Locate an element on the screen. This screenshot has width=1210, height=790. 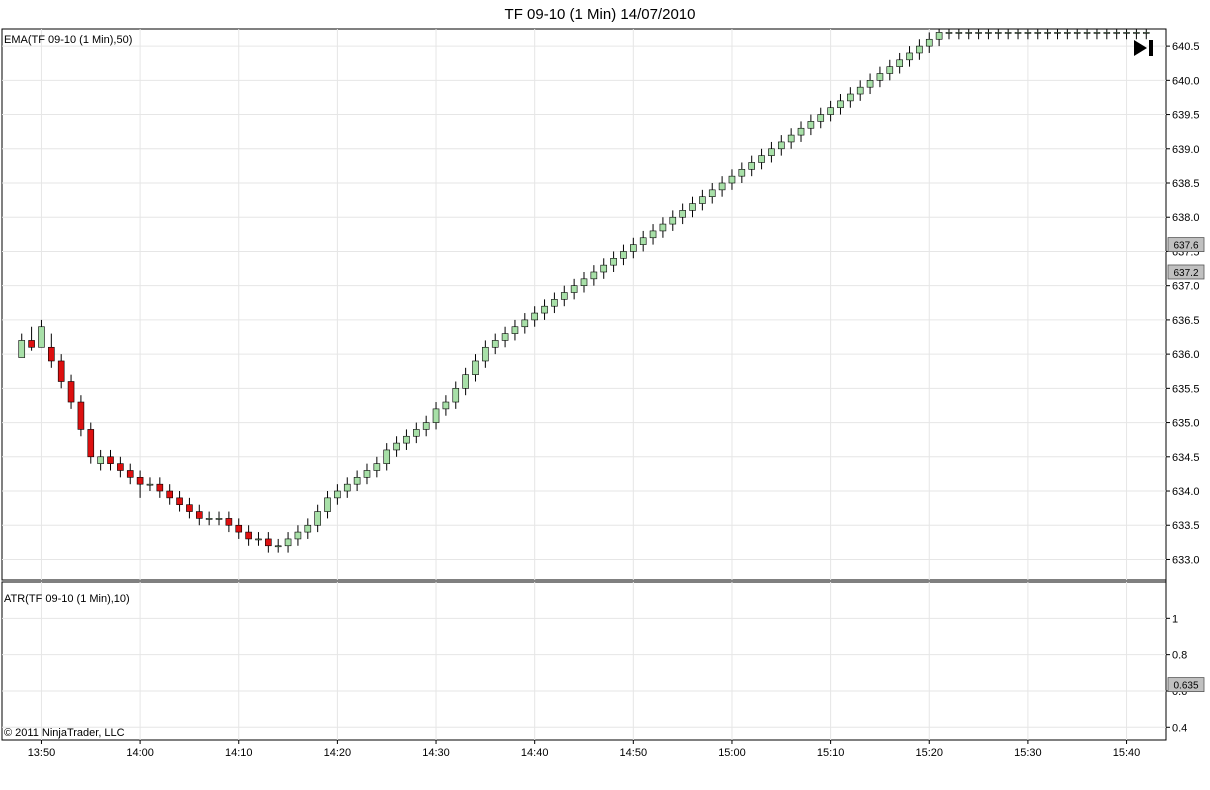
atr-badge is located at coordinates (1186, 685).